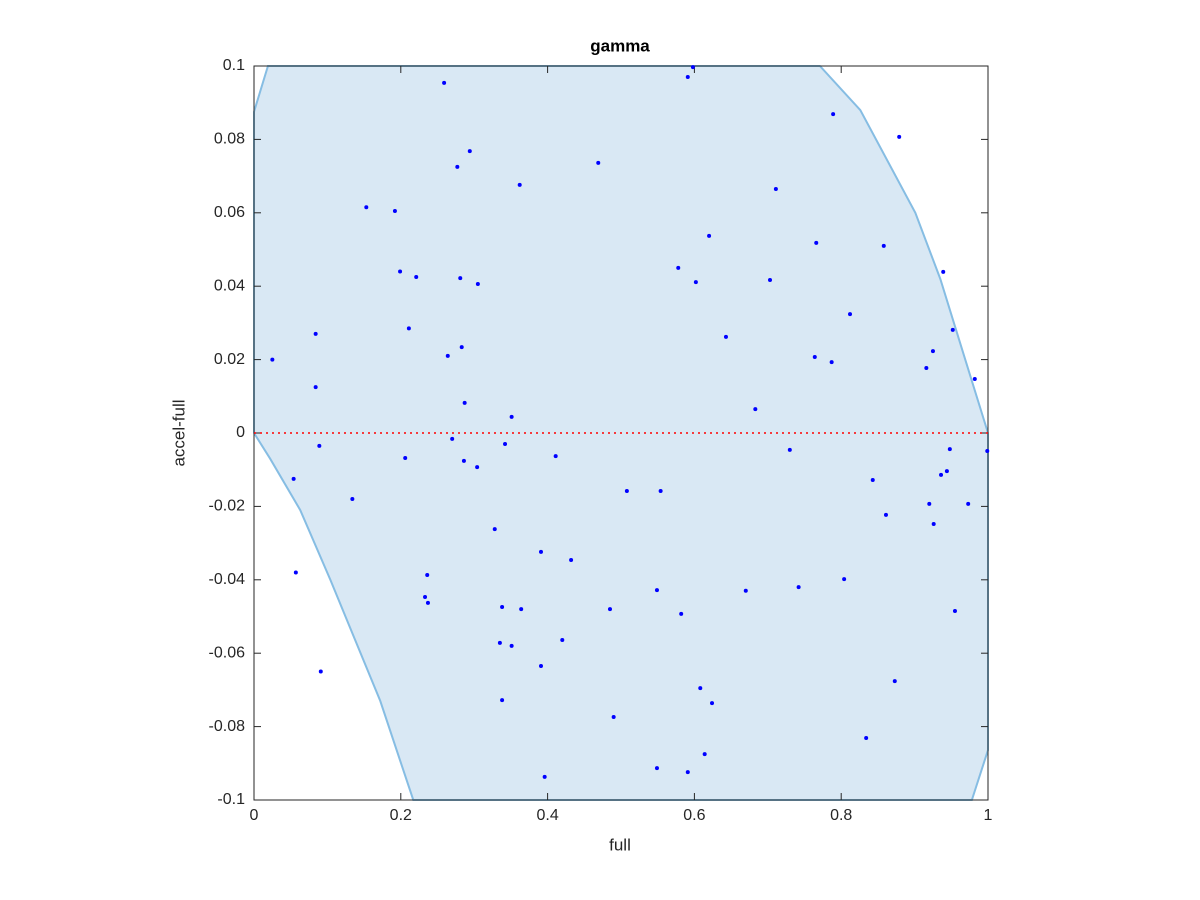 The height and width of the screenshot is (900, 1200). Describe the element at coordinates (240, 432) in the screenshot. I see `y-tick-label: 0` at that location.